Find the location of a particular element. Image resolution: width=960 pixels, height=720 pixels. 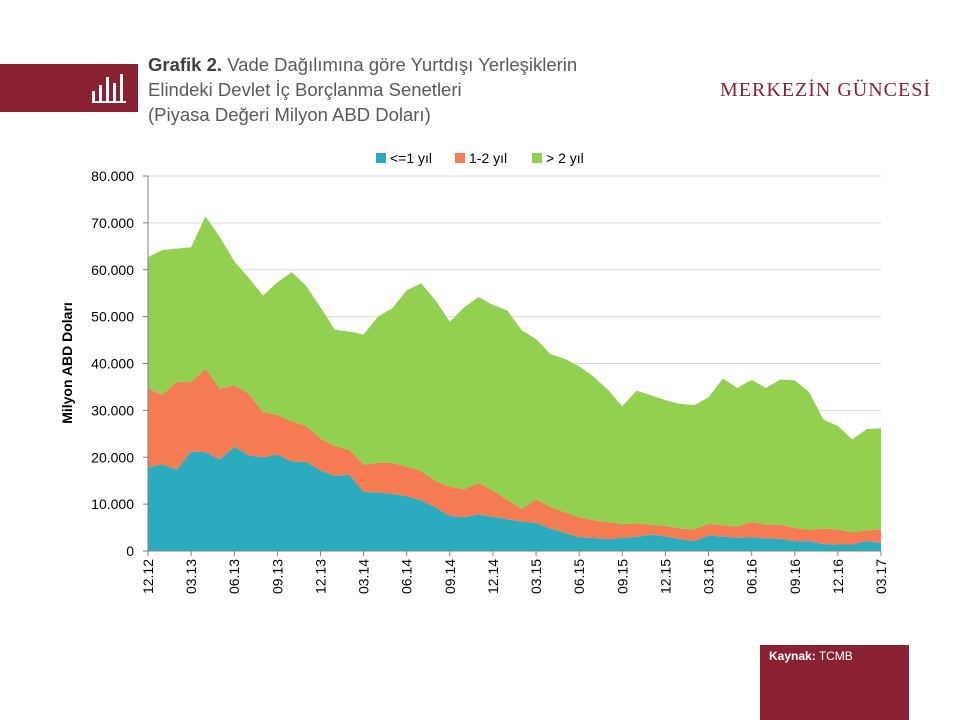

y-tick-label-8: 80.000 is located at coordinates (112, 176).